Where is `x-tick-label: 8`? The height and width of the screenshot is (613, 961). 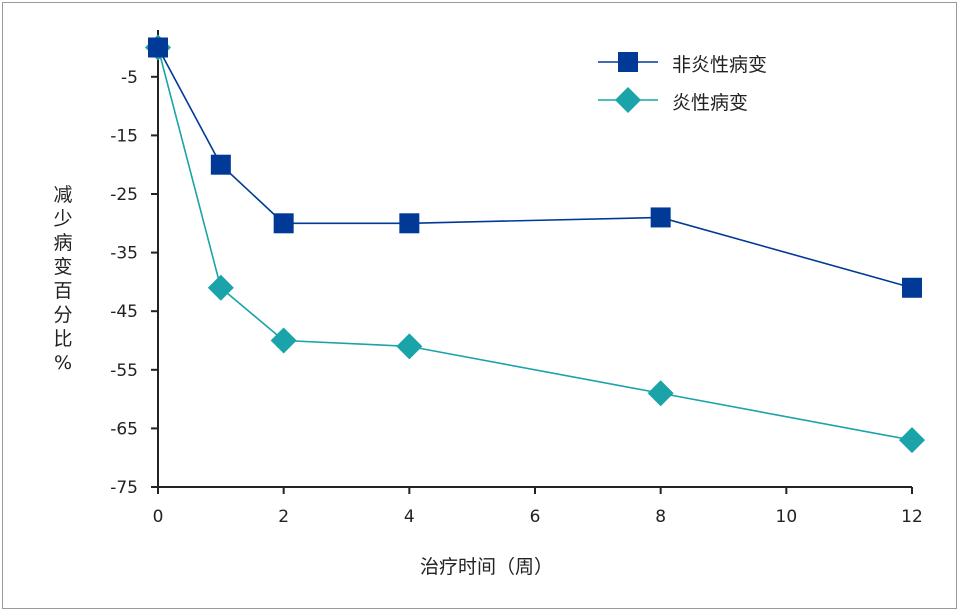 x-tick-label: 8 is located at coordinates (660, 517).